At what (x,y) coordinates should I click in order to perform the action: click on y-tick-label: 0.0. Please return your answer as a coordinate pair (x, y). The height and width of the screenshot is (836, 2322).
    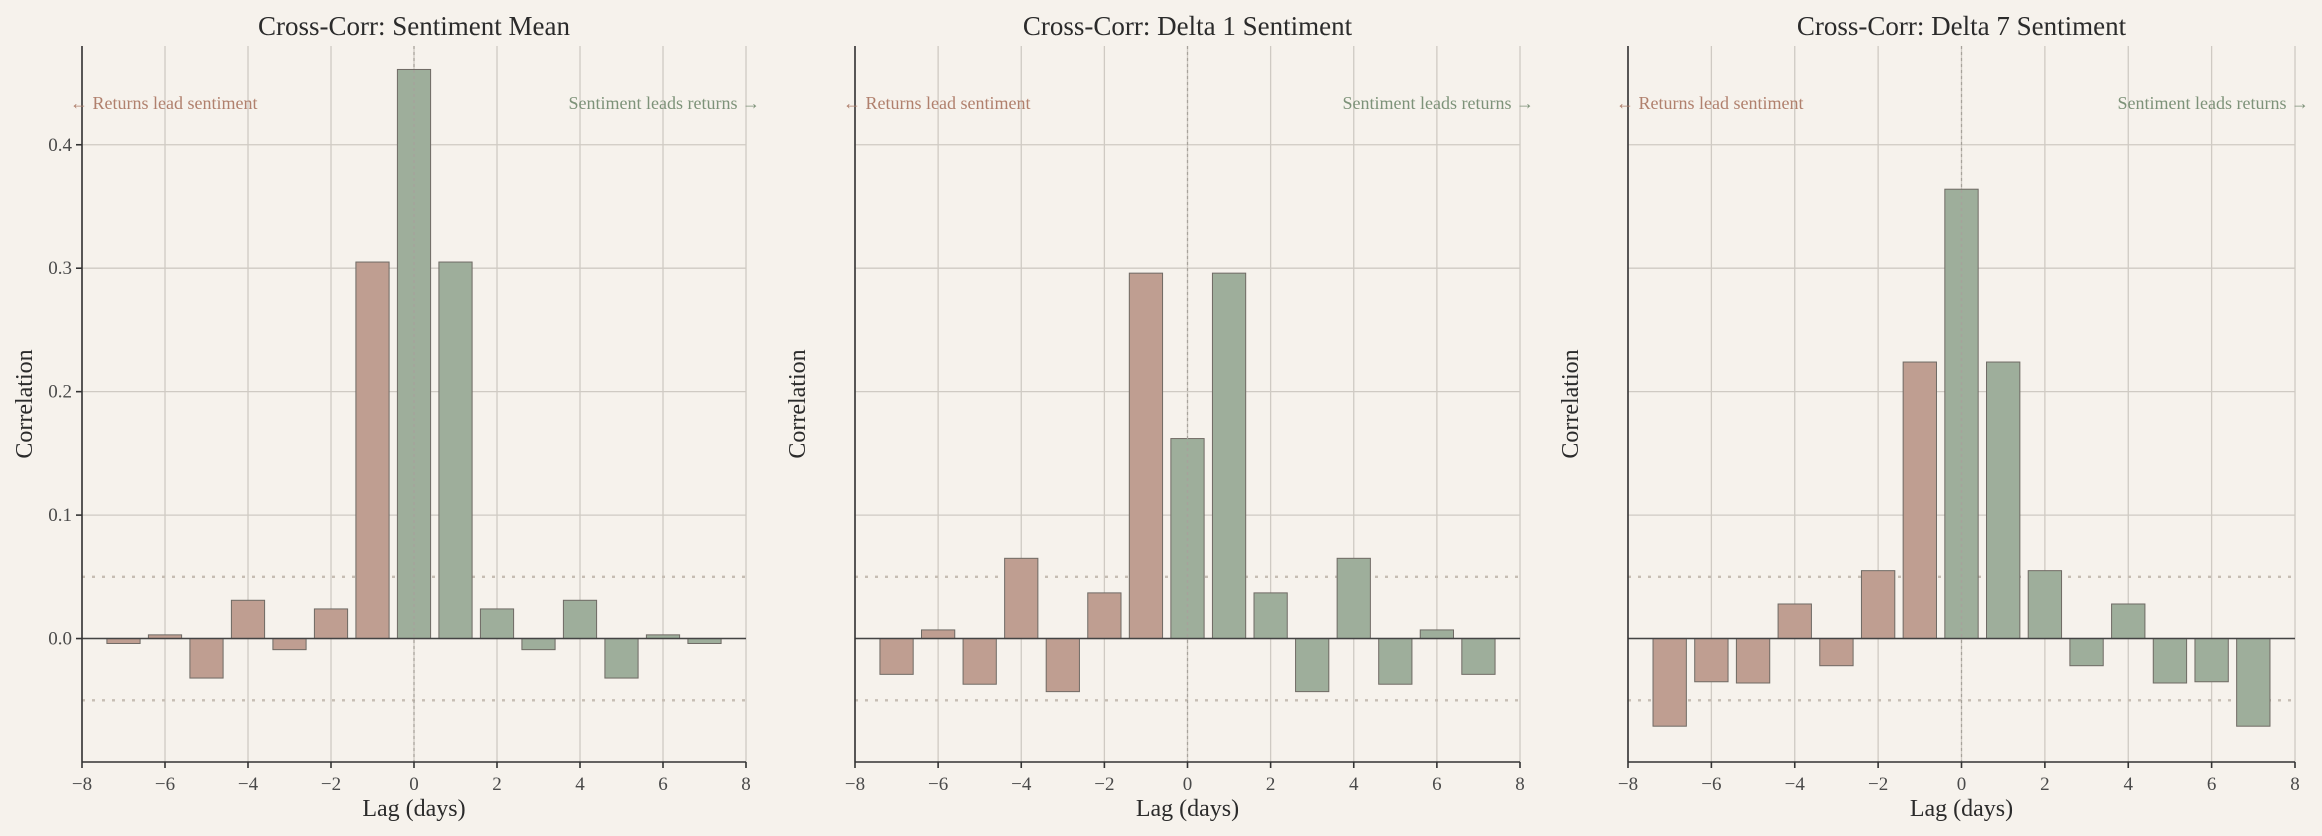
    Looking at the image, I should click on (60, 639).